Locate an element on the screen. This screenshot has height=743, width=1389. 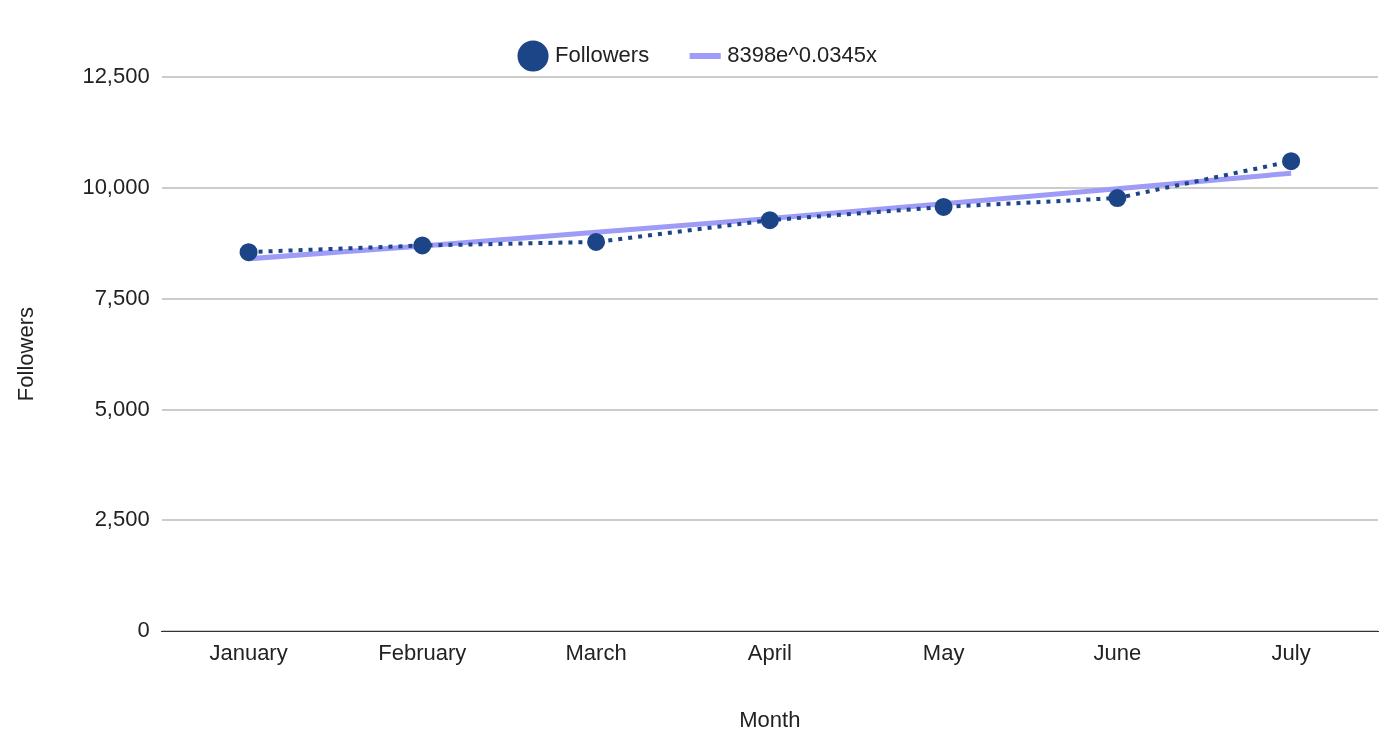
x-tick-label: January is located at coordinates (248, 653).